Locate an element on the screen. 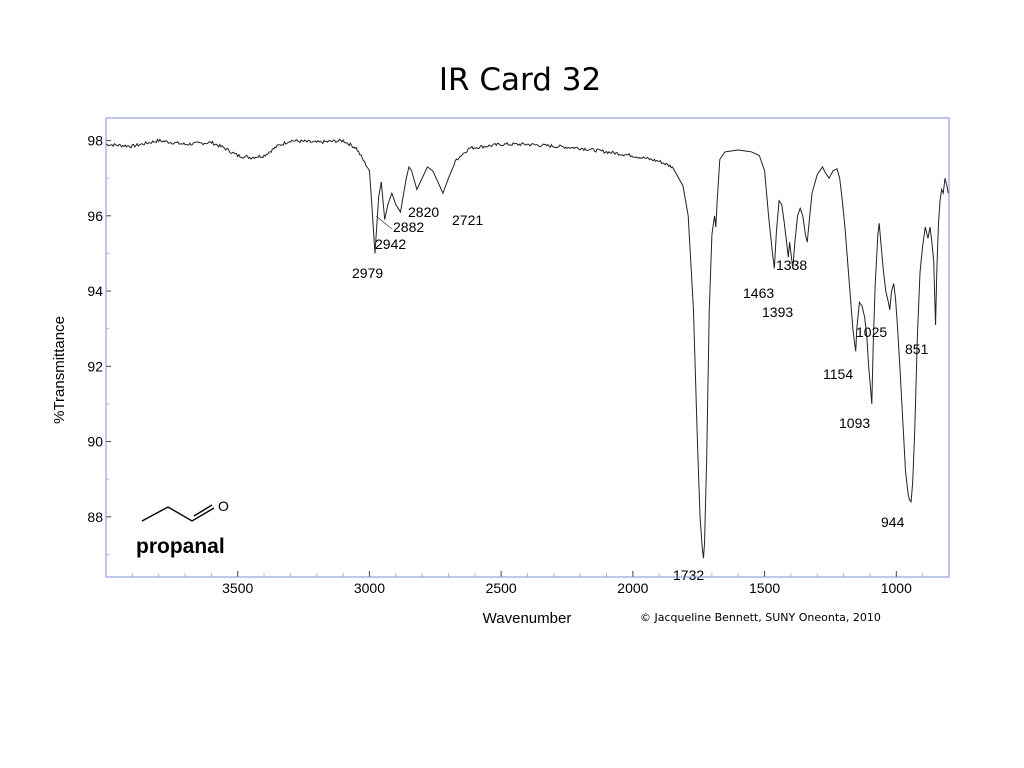 Image resolution: width=1024 pixels, height=768 pixels. y-tick-label: 98 is located at coordinates (95, 141).